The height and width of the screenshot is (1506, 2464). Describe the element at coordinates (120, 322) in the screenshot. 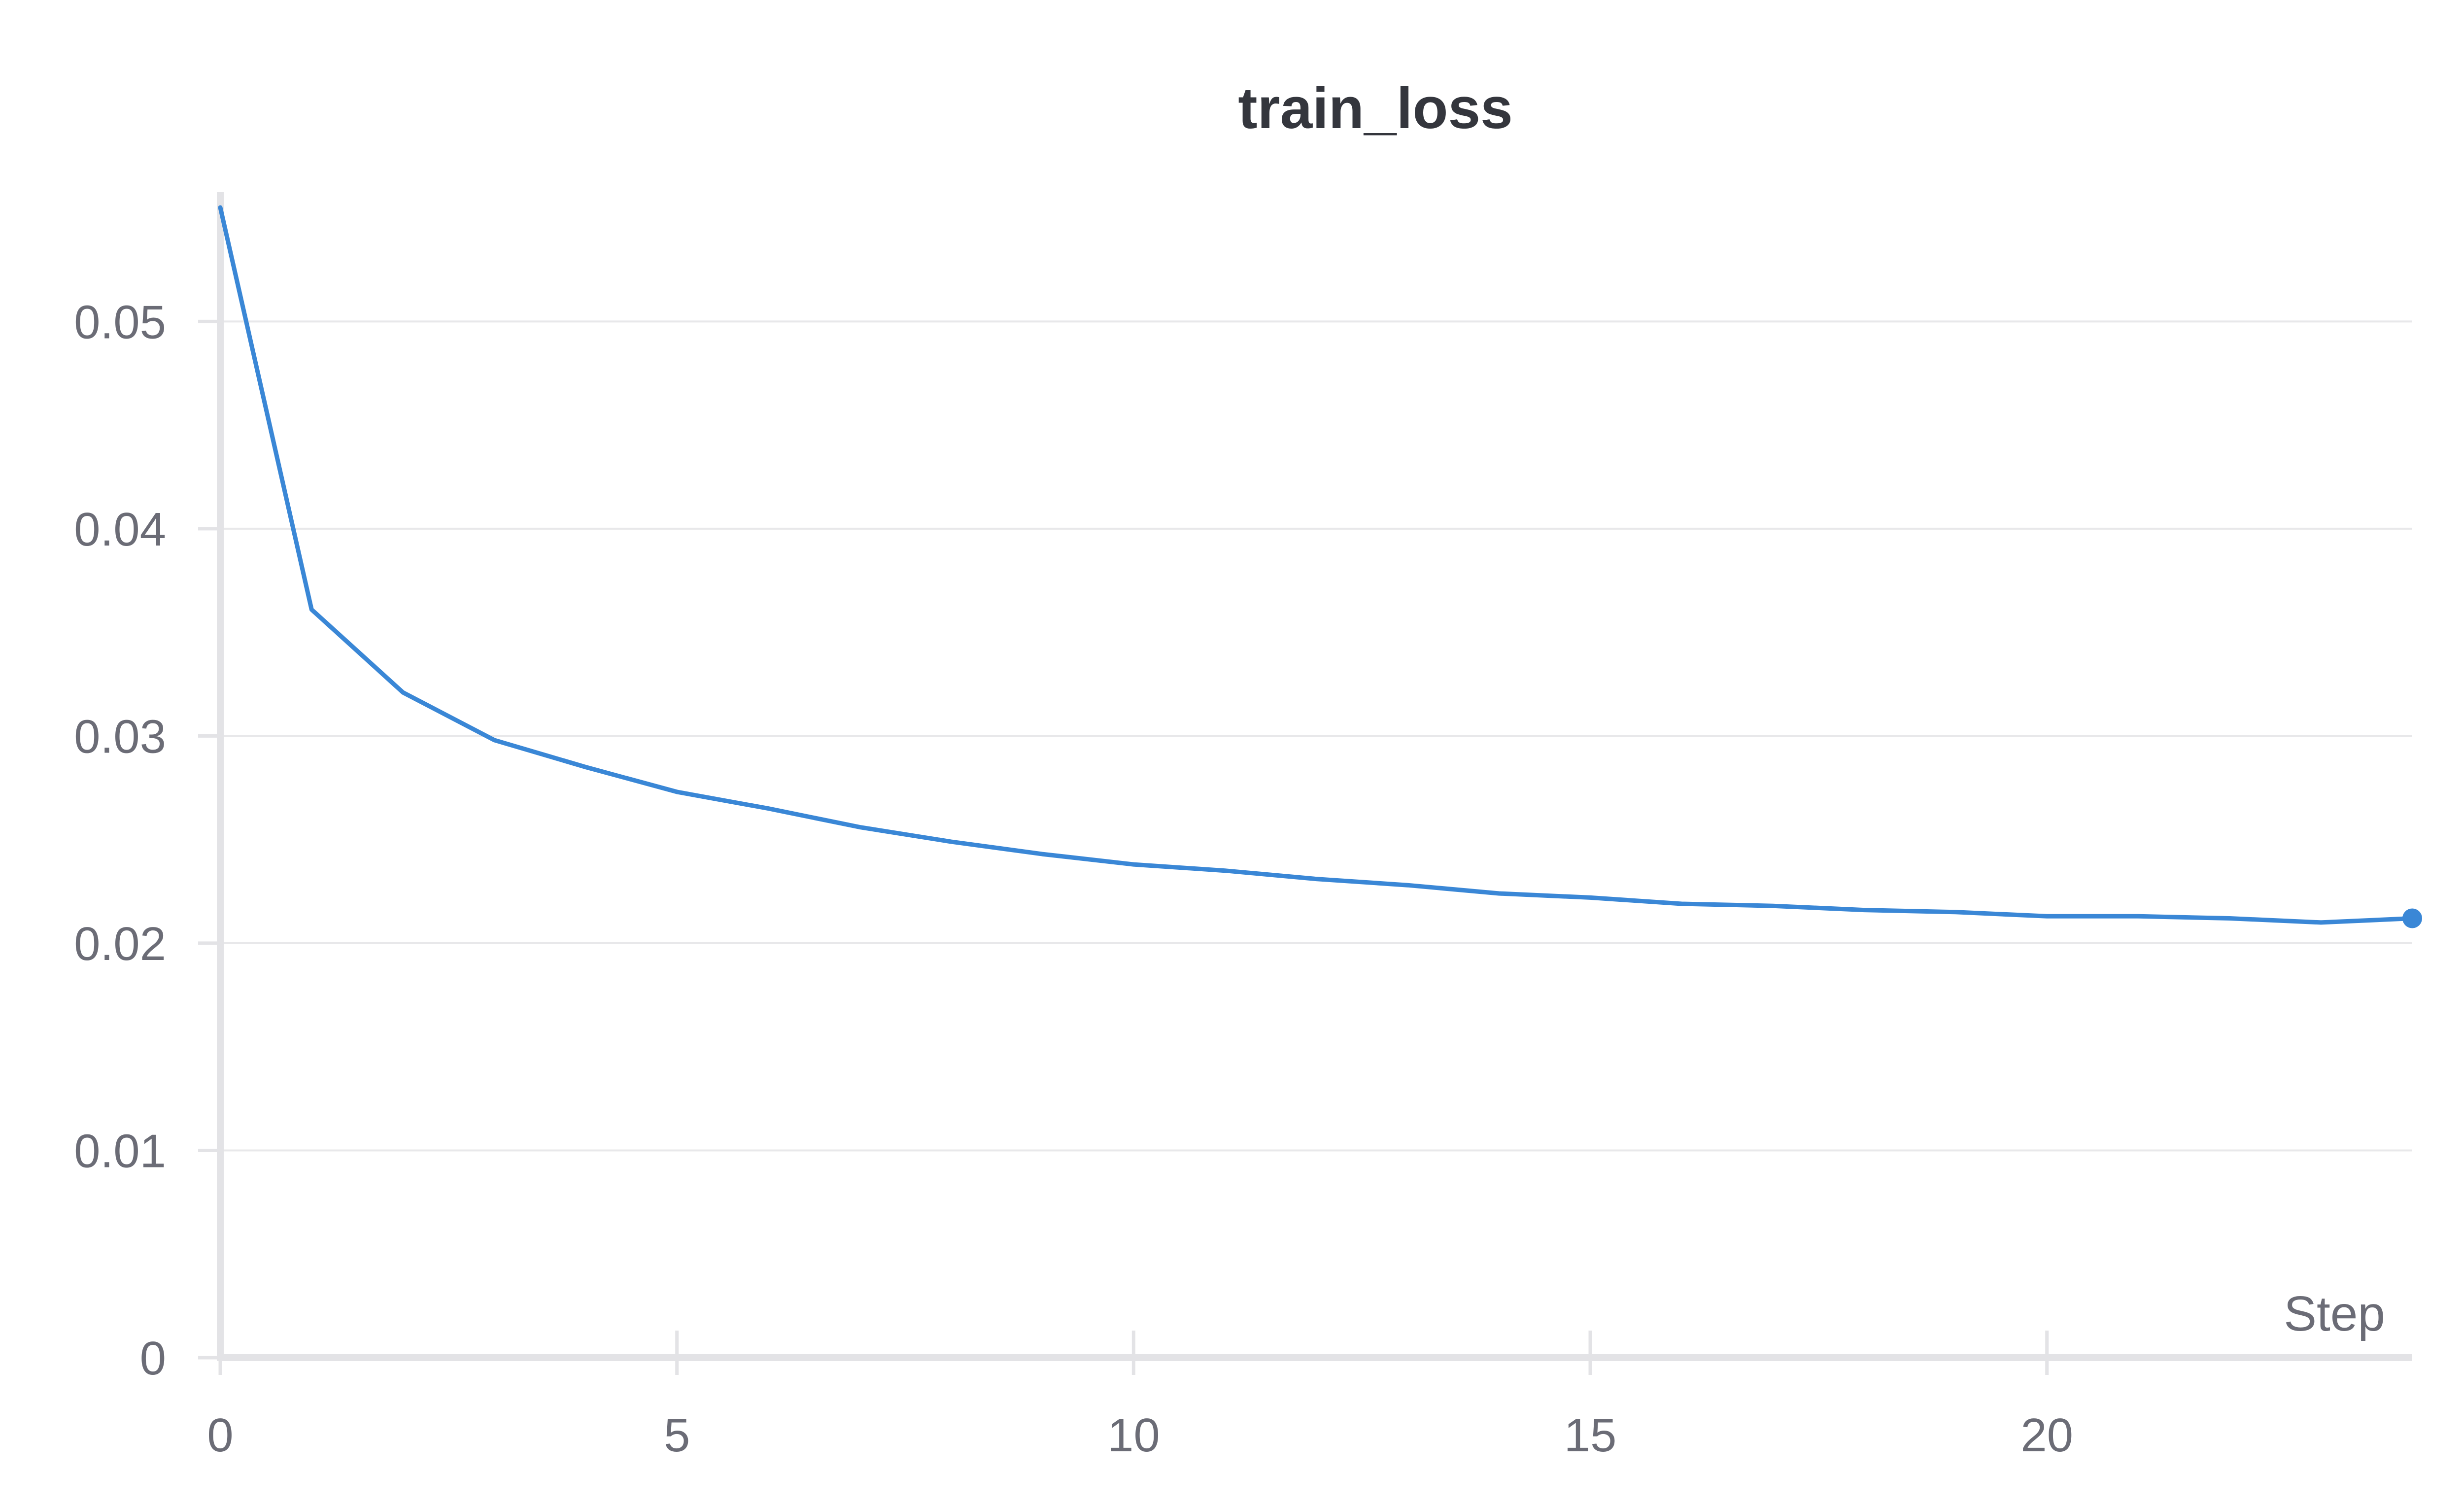

I see `y-tick-label: 0.05` at that location.